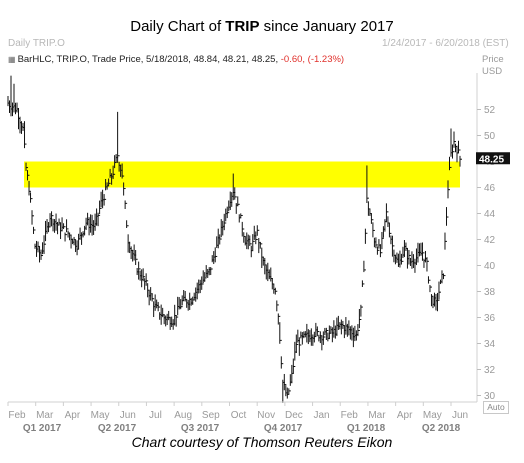  What do you see at coordinates (366, 428) in the screenshot?
I see `x-quarter-label: Q1 2018` at bounding box center [366, 428].